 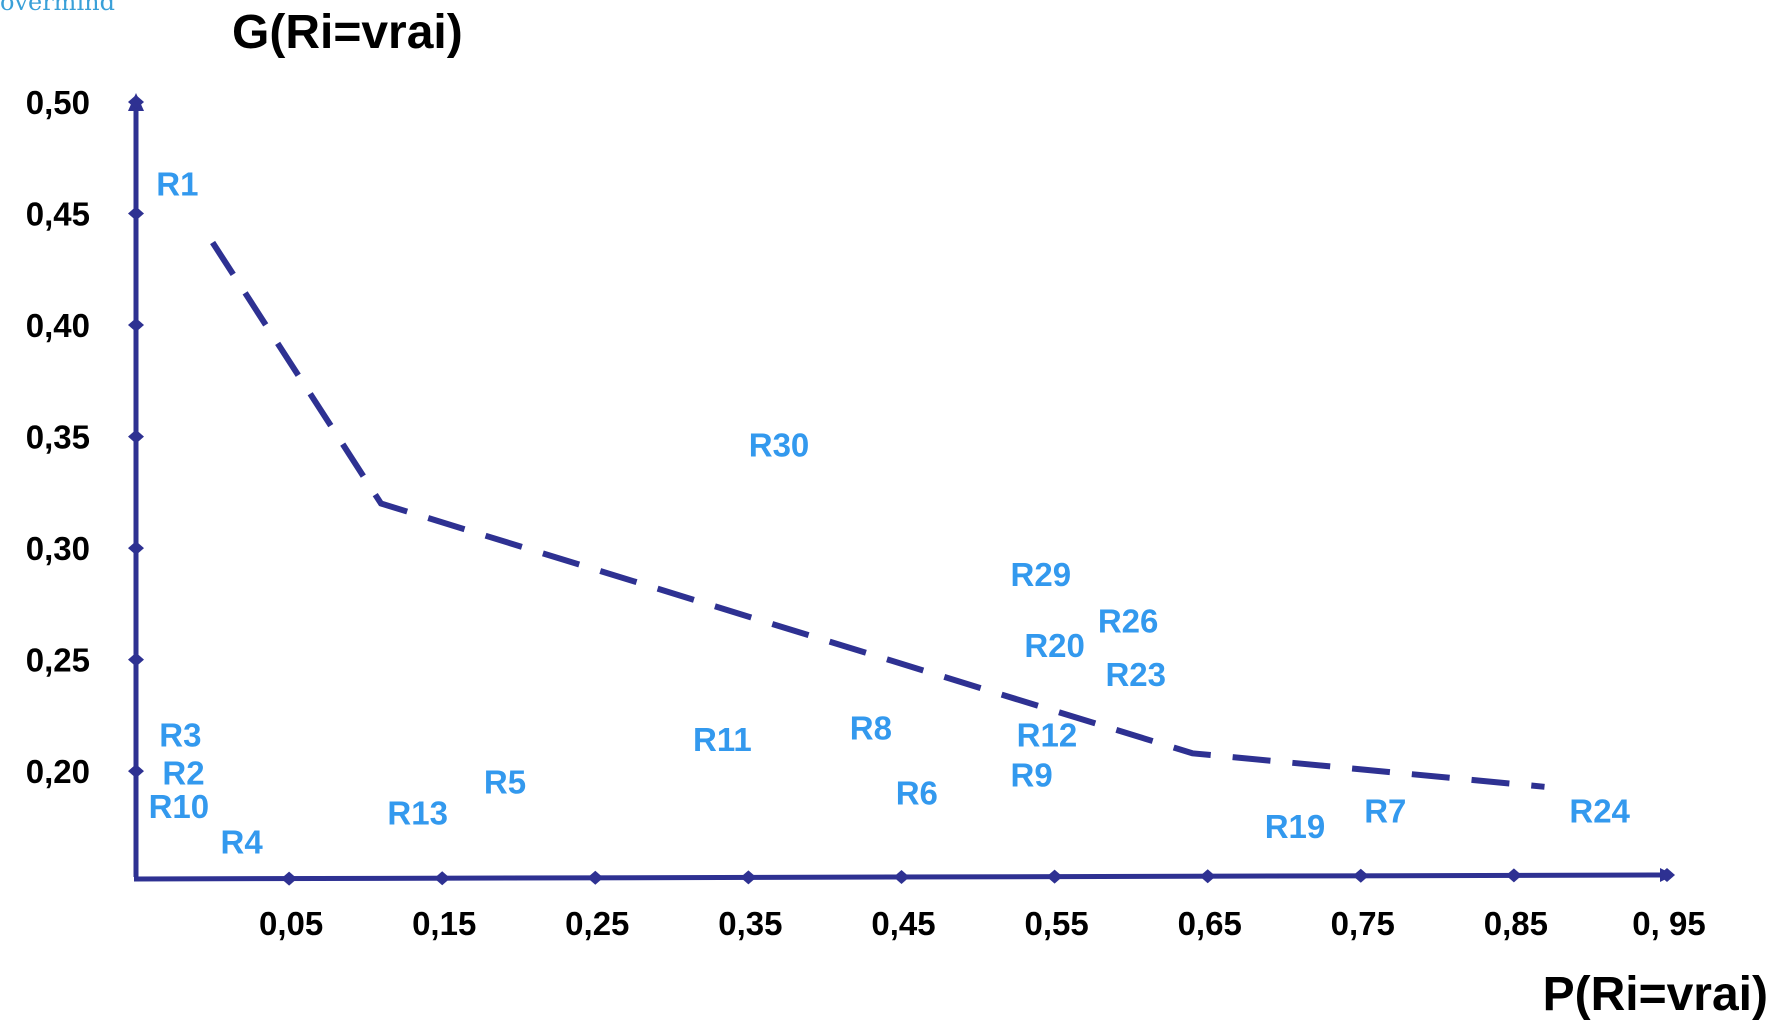 I want to click on watermark-text: overmind, so click(x=57, y=8).